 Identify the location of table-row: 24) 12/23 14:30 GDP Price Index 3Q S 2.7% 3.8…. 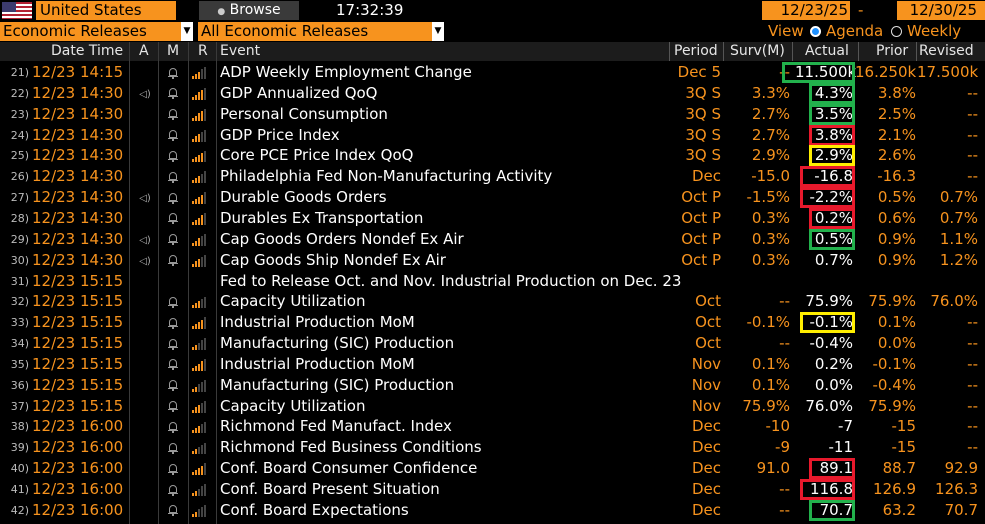
(492, 135).